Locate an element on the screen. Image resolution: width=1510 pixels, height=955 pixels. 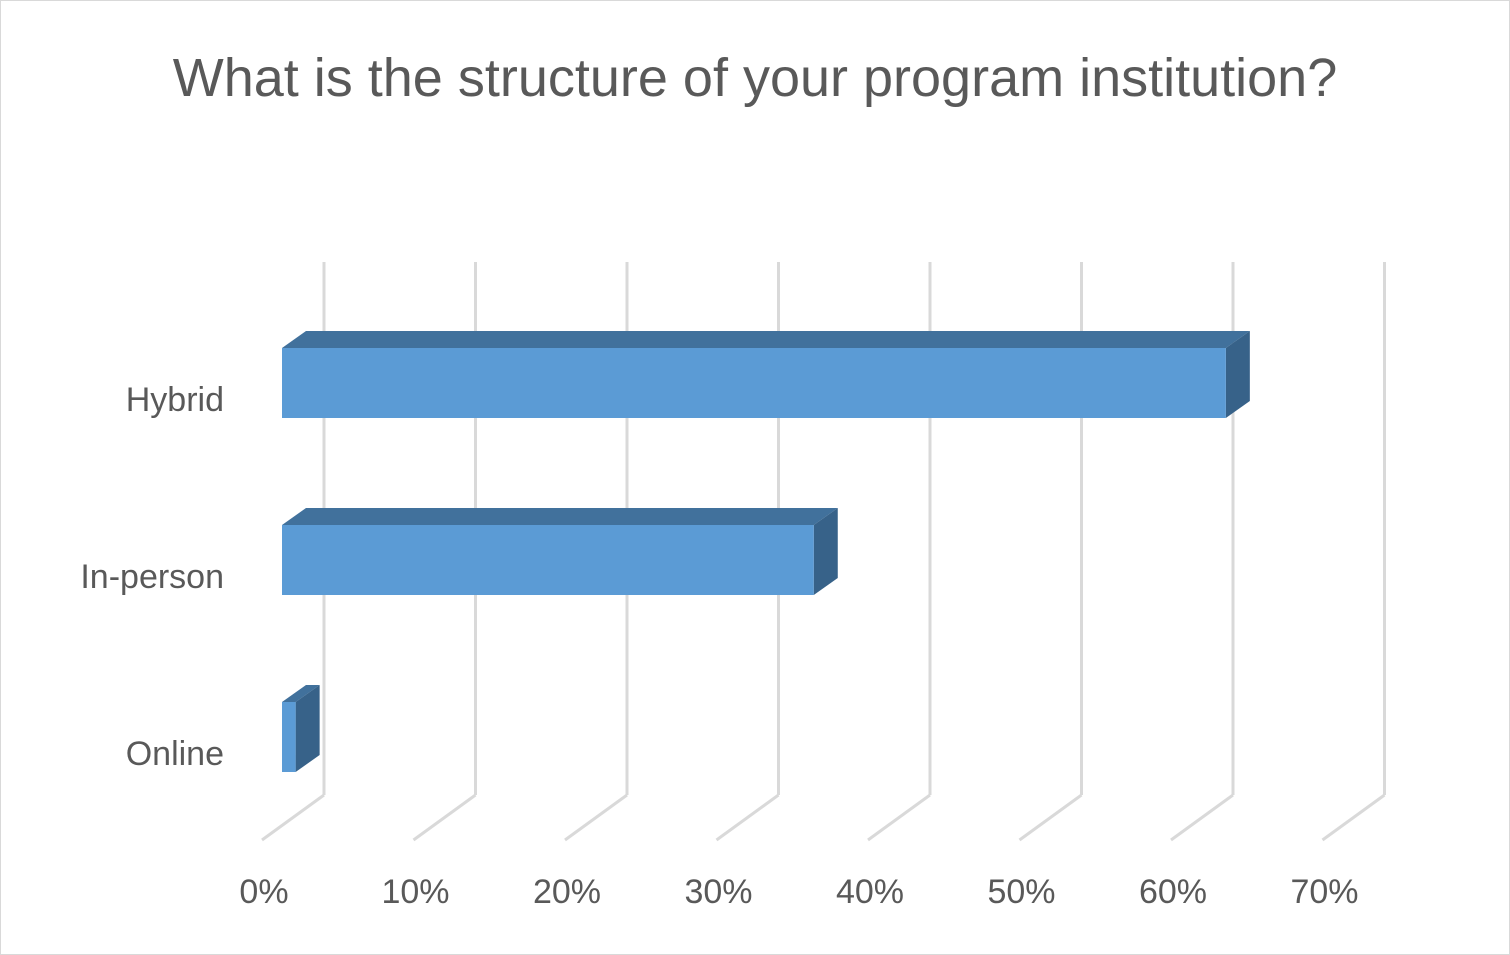
x-tick-label: 60% is located at coordinates (1173, 892).